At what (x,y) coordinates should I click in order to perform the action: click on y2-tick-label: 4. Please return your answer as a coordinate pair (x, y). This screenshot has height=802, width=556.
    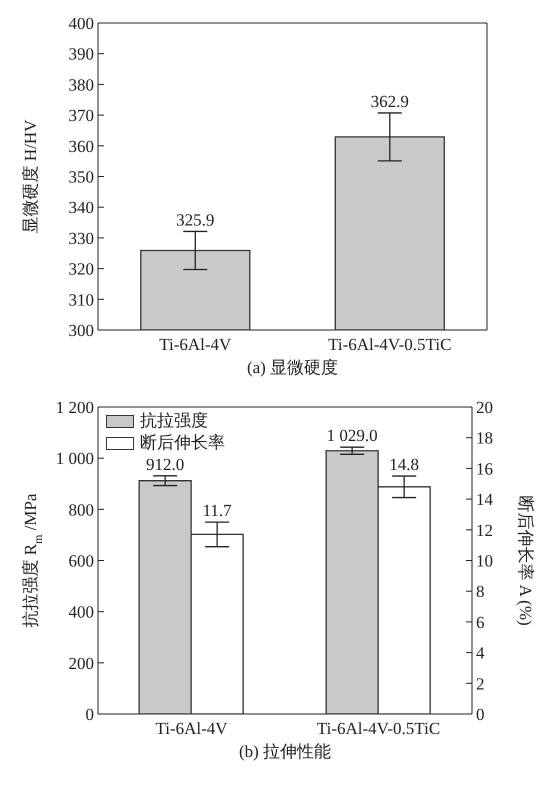
    Looking at the image, I should click on (480, 653).